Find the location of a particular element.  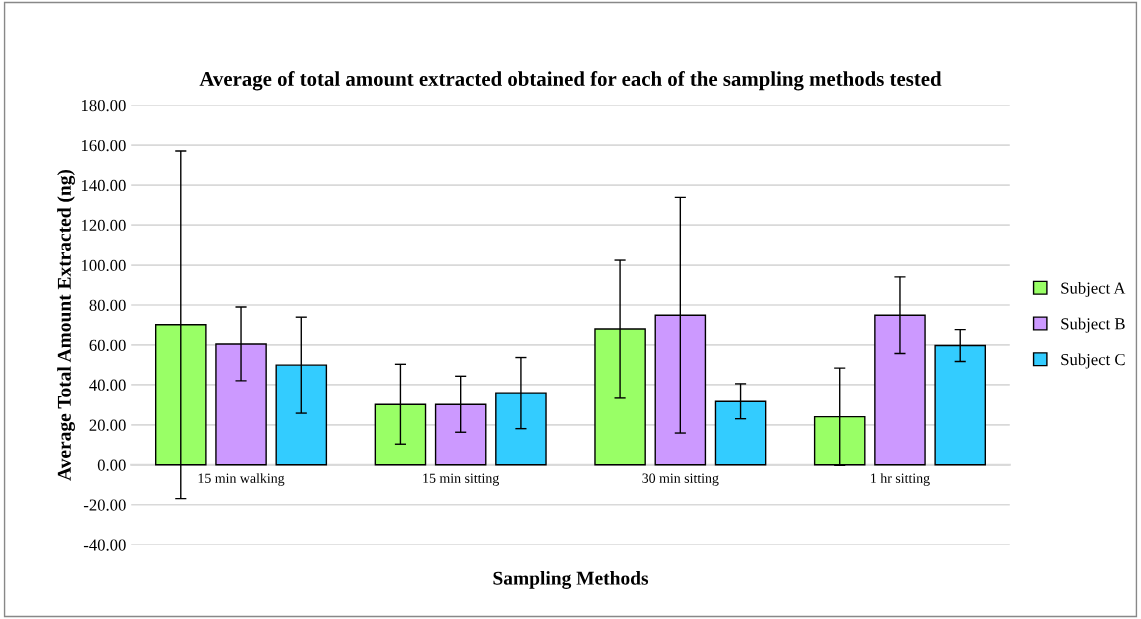

y-tick-label: 60.00 is located at coordinates (107, 345).